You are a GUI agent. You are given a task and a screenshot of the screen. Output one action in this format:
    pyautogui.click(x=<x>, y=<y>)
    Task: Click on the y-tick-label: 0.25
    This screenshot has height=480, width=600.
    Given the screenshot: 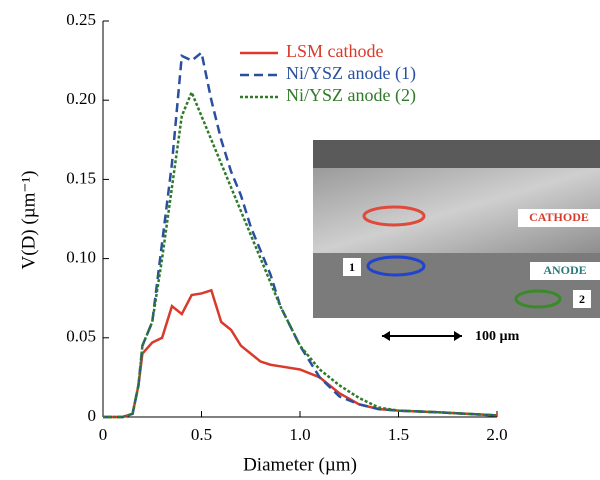 What is the action you would take?
    pyautogui.click(x=81, y=19)
    